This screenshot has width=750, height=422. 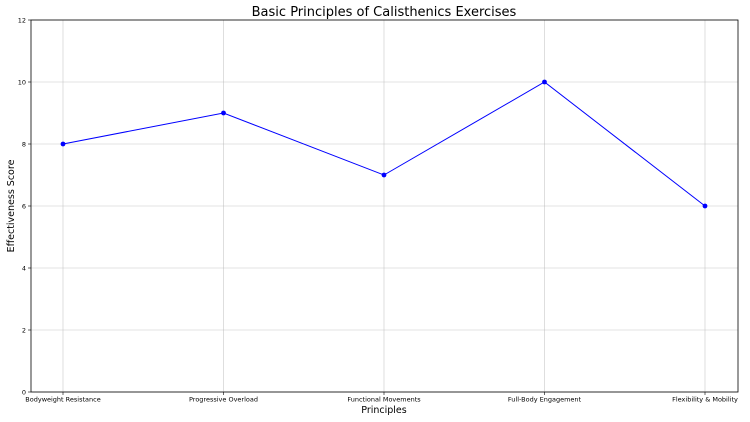 I want to click on x-axis-label: Principles, so click(x=384, y=410).